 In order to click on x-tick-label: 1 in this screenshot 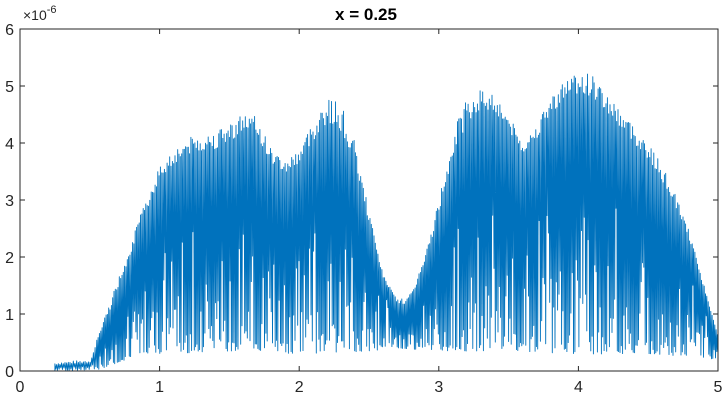, I will do `click(159, 387)`.